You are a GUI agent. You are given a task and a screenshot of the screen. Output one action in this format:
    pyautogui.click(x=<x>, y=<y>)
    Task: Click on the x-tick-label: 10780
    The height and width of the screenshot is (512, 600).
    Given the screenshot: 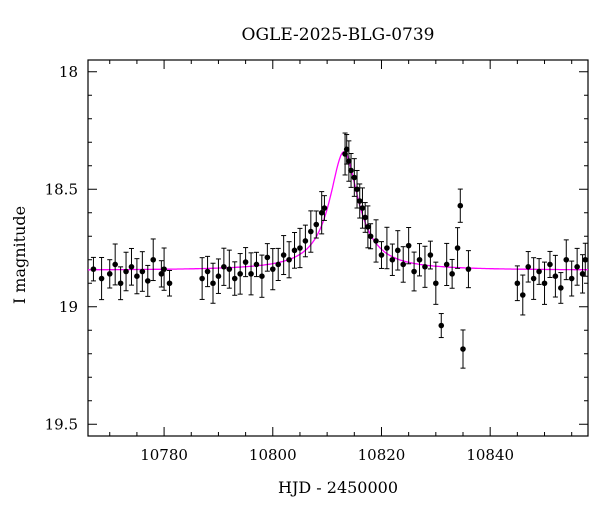 What is the action you would take?
    pyautogui.click(x=164, y=455)
    